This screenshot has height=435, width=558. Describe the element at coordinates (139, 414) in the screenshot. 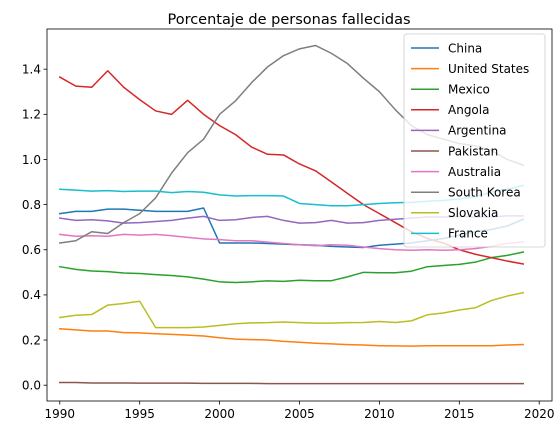

I see `x-tick-label: 1995` at that location.